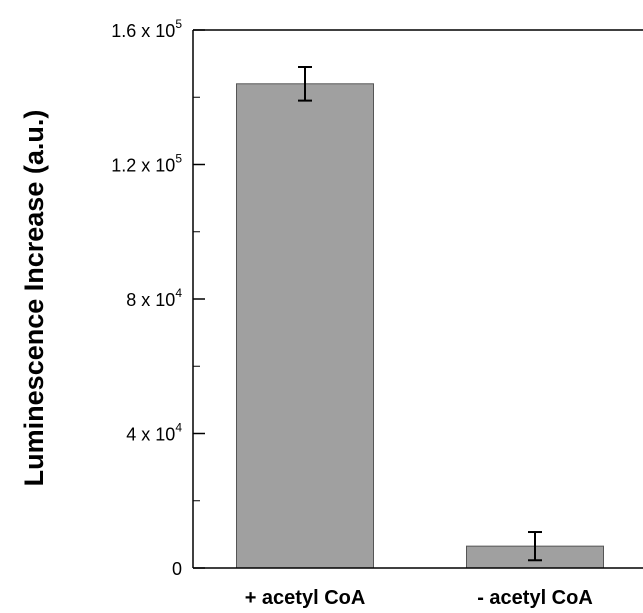 The width and height of the screenshot is (643, 613). I want to click on x-tick-label: + acetyl CoA, so click(305, 598).